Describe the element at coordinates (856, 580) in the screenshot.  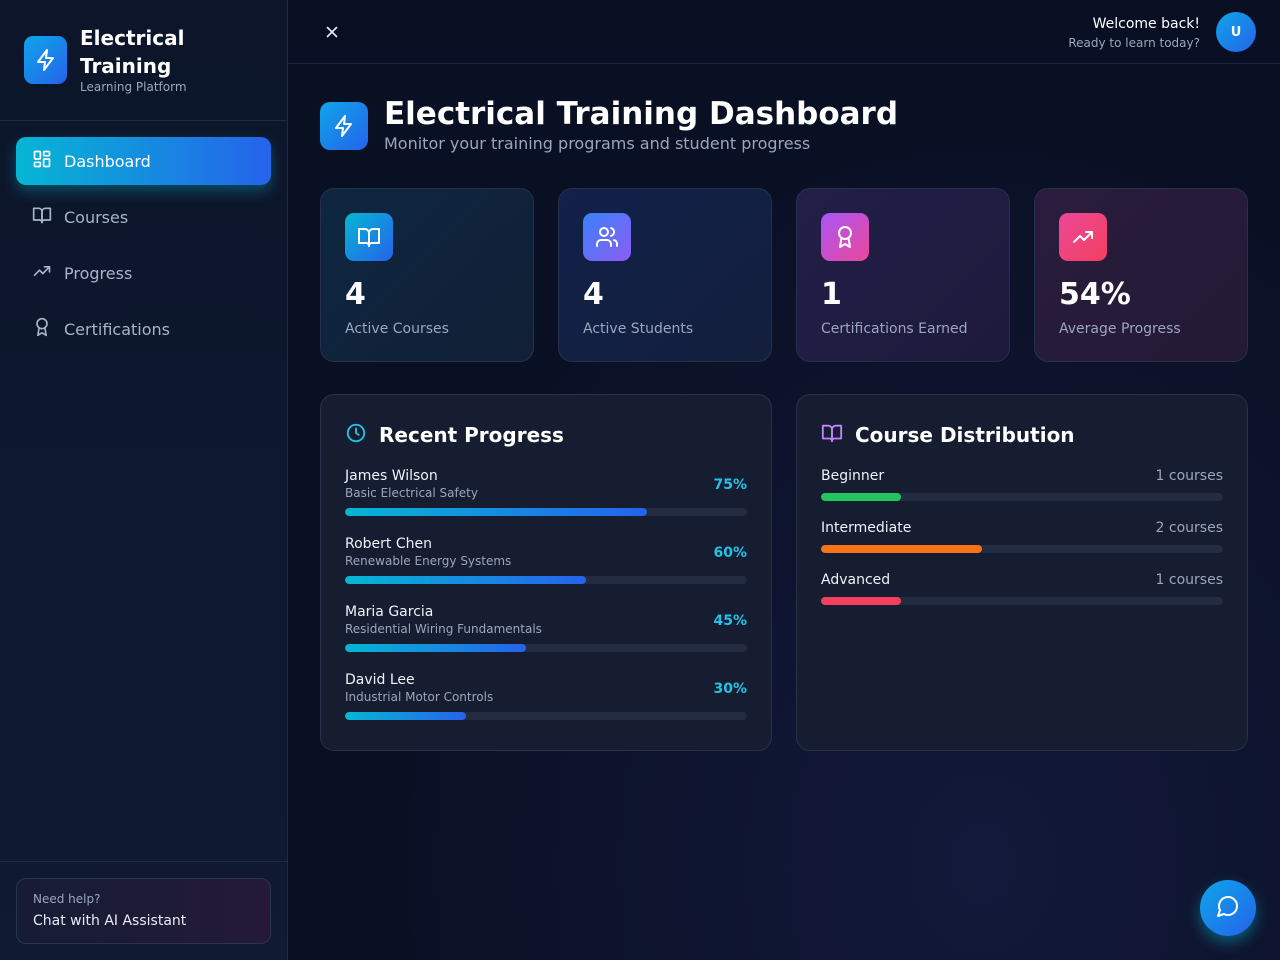
I see `level-name: Advanced` at that location.